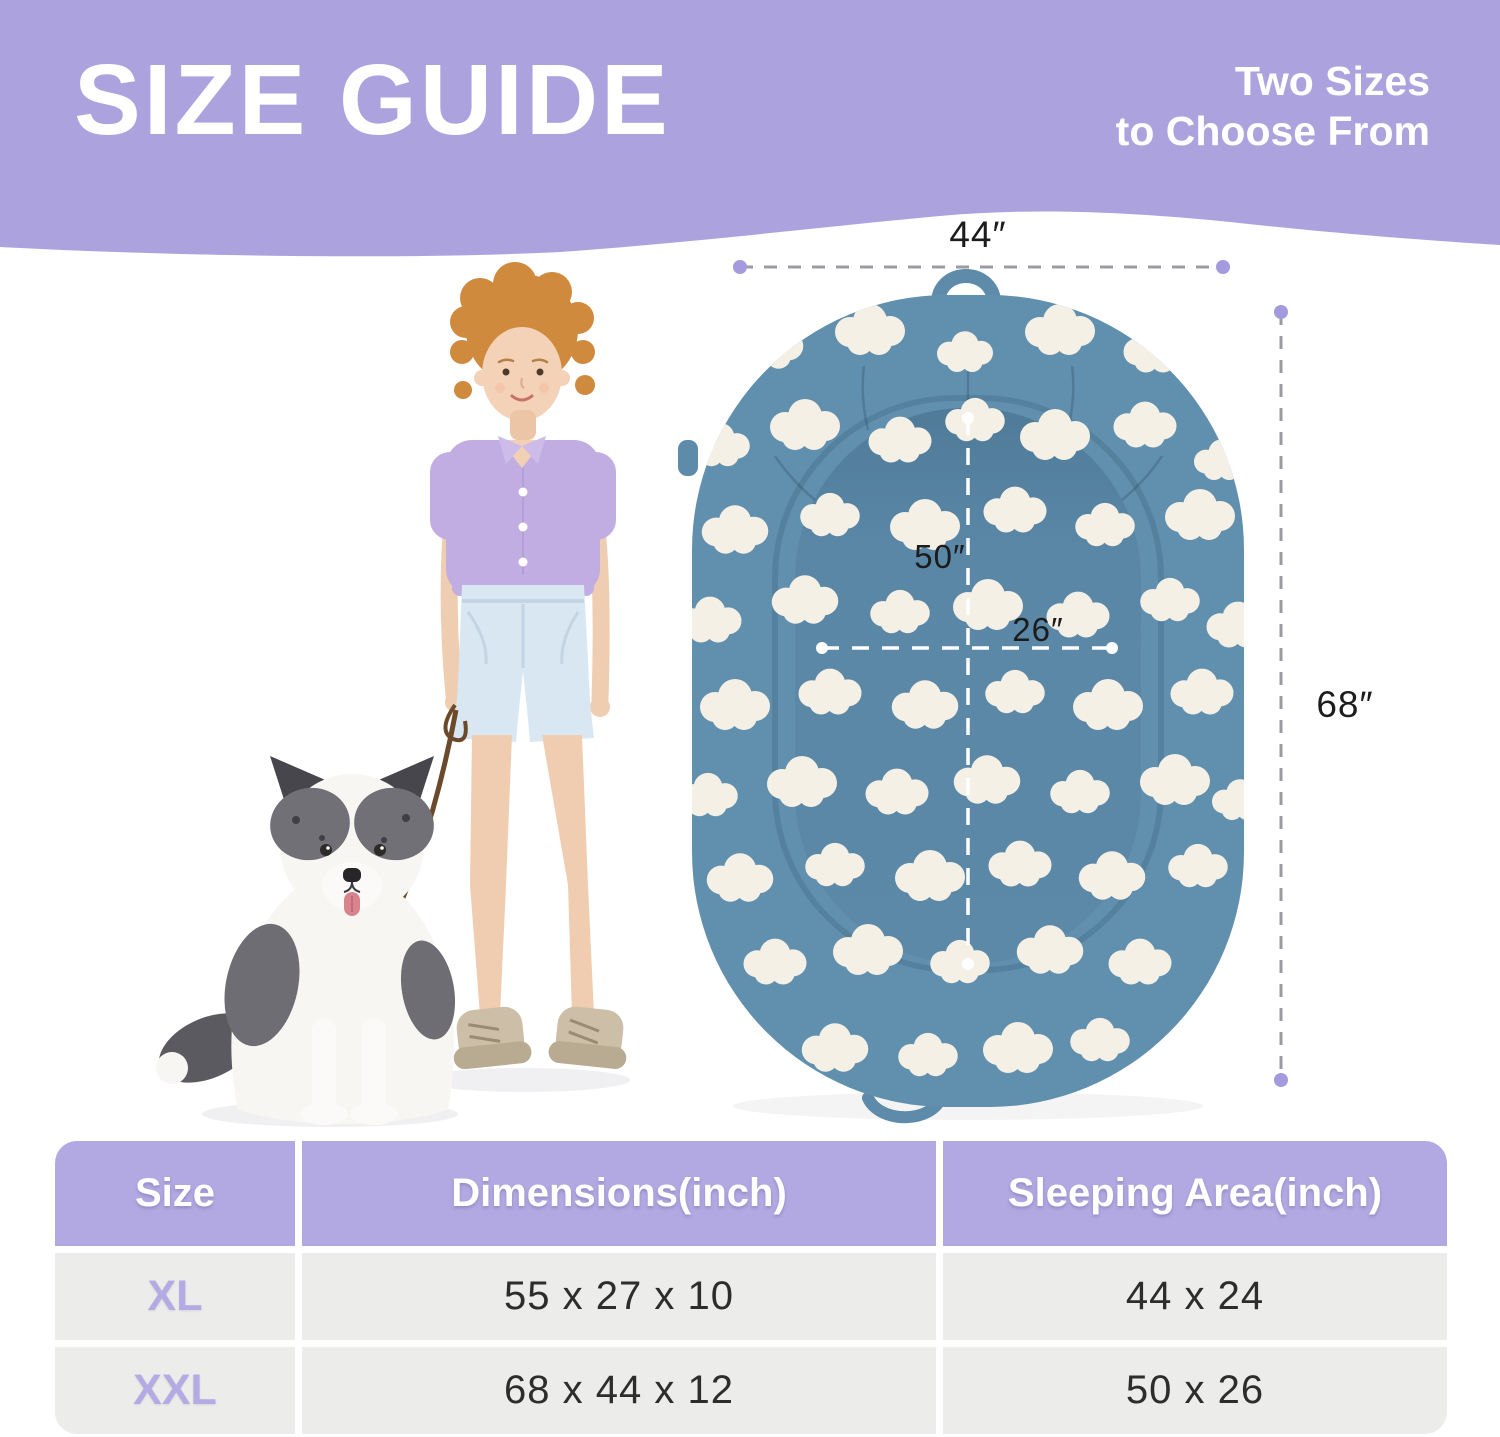 The height and width of the screenshot is (1437, 1500). What do you see at coordinates (978, 234) in the screenshot?
I see `overall-width-label: 44″` at bounding box center [978, 234].